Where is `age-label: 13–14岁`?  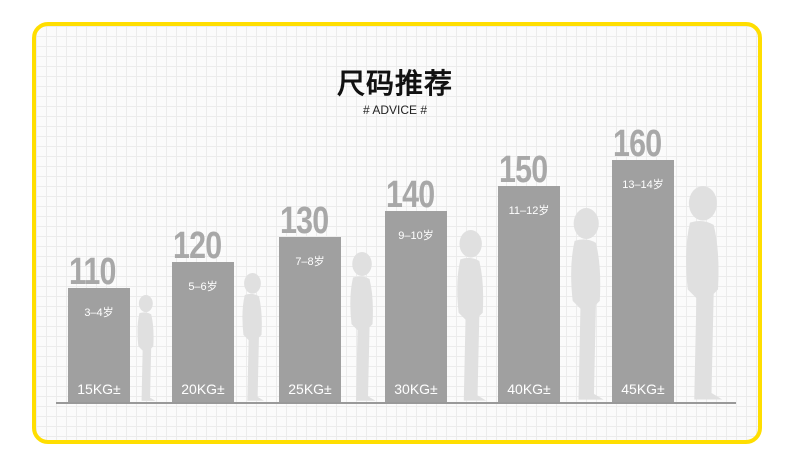
age-label: 13–14岁 is located at coordinates (643, 185).